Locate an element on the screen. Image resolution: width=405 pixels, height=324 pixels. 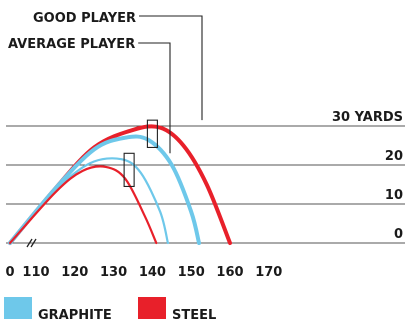
y-tick-label: 30 YARDS is located at coordinates (367, 117).